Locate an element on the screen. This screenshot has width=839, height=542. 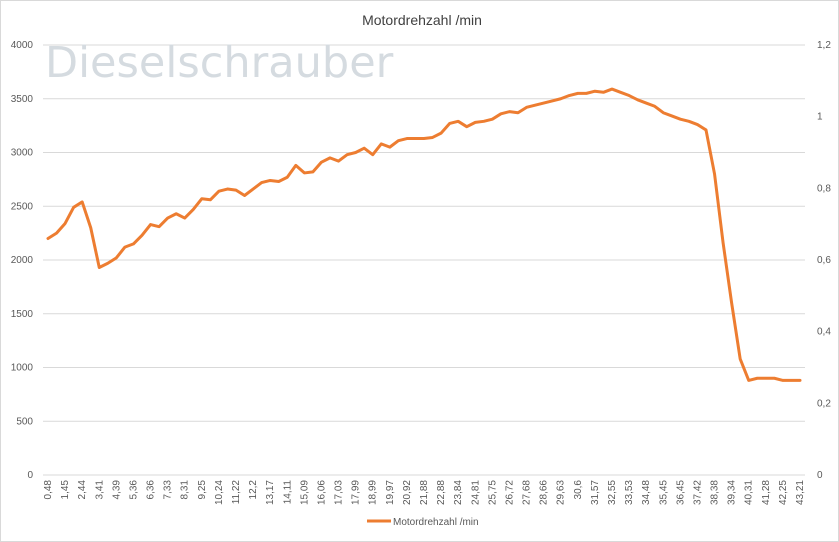
y-tick-label: 3000 is located at coordinates (22, 153).